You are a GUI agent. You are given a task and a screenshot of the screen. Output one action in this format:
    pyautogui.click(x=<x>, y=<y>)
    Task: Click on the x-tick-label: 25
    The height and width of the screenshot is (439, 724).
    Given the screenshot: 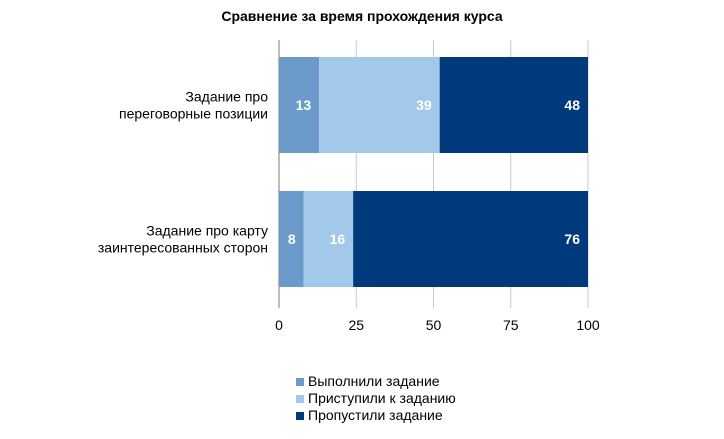 What is the action you would take?
    pyautogui.click(x=356, y=325)
    